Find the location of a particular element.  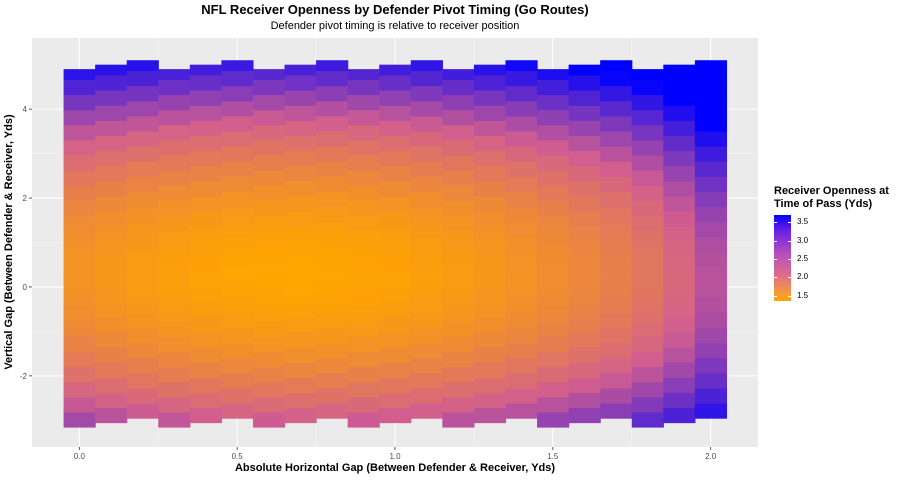

legend-tick-label: 1.5 is located at coordinates (803, 295).